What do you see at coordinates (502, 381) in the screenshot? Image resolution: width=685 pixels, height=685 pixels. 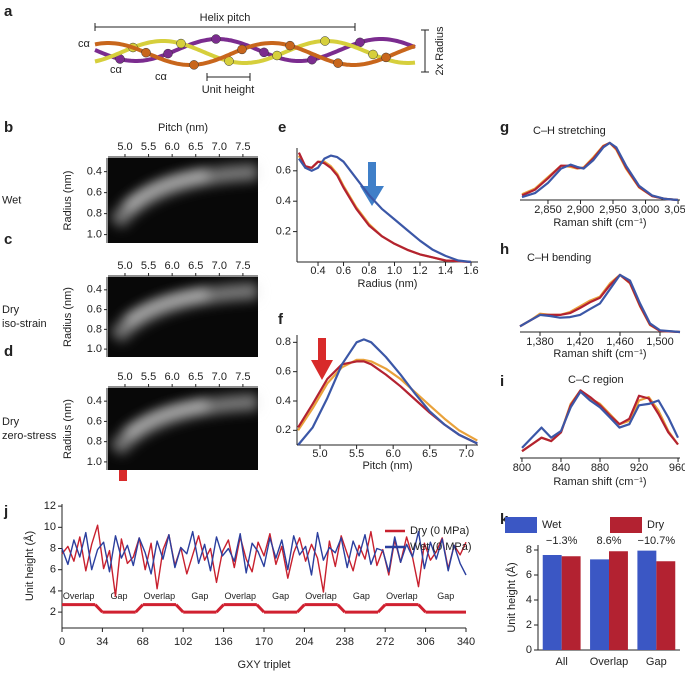 I see `panel-label: i` at bounding box center [502, 381].